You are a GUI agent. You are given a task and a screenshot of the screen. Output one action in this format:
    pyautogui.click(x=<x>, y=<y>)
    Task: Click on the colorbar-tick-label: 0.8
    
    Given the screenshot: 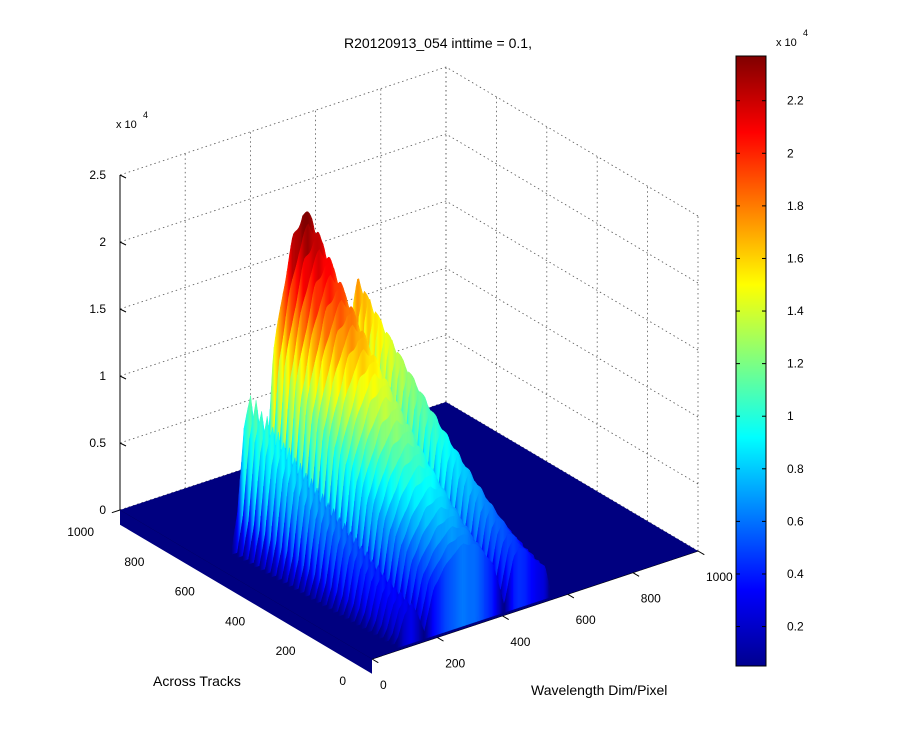 What is the action you would take?
    pyautogui.click(x=795, y=469)
    